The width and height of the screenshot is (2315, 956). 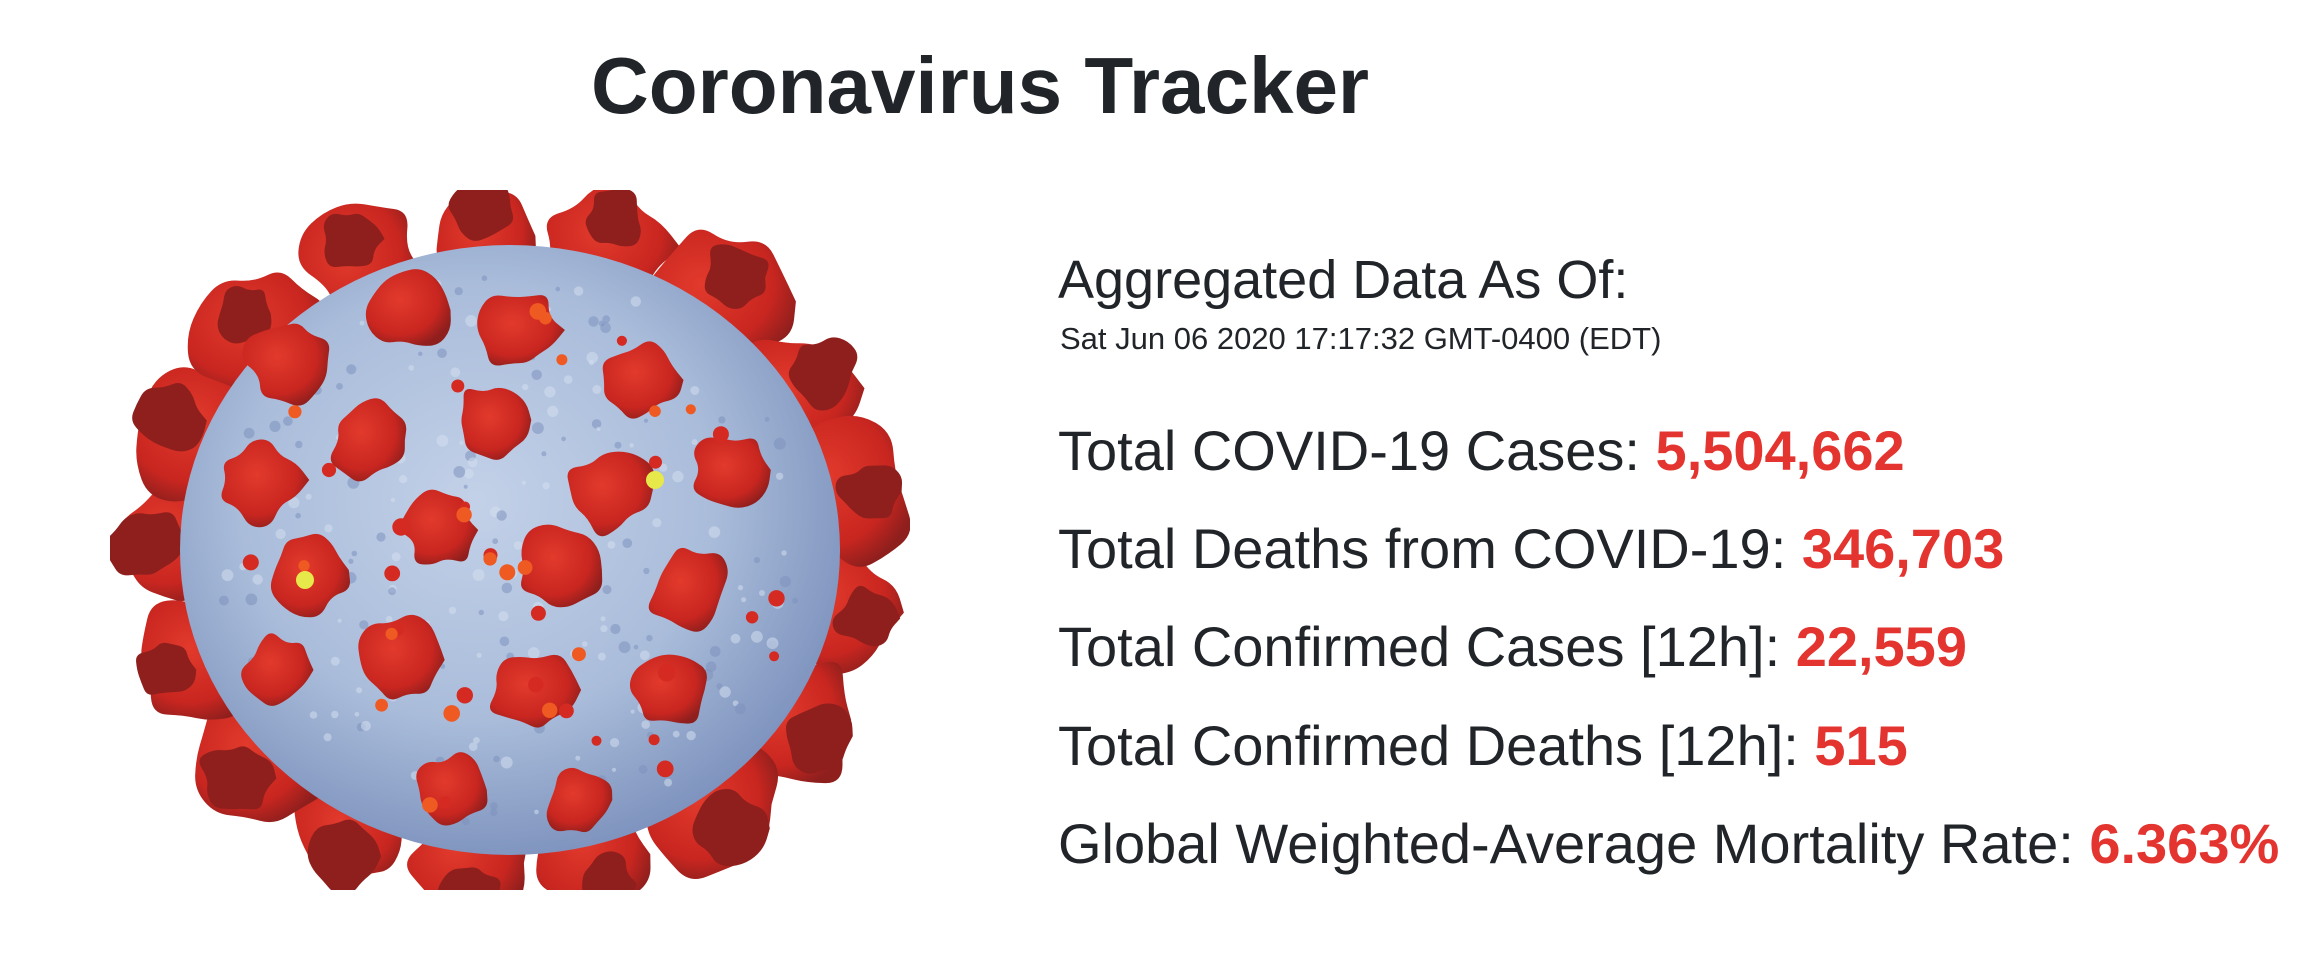 I want to click on page-title: Coronavirus Tracker, so click(x=980, y=85).